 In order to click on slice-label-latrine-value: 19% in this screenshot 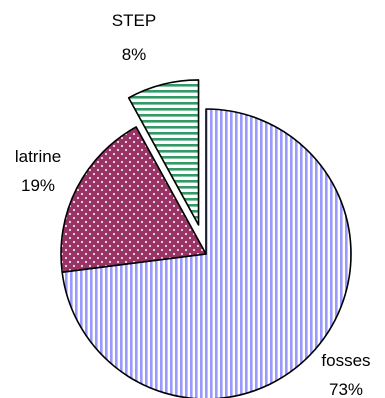, I will do `click(38, 185)`.